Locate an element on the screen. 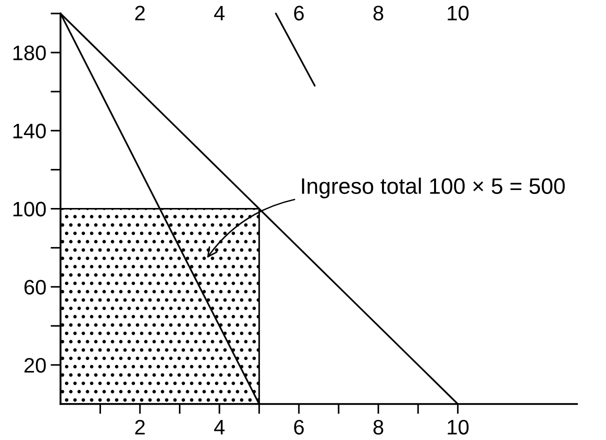 This screenshot has height=440, width=606. y-tick-label: 140 is located at coordinates (29, 131).